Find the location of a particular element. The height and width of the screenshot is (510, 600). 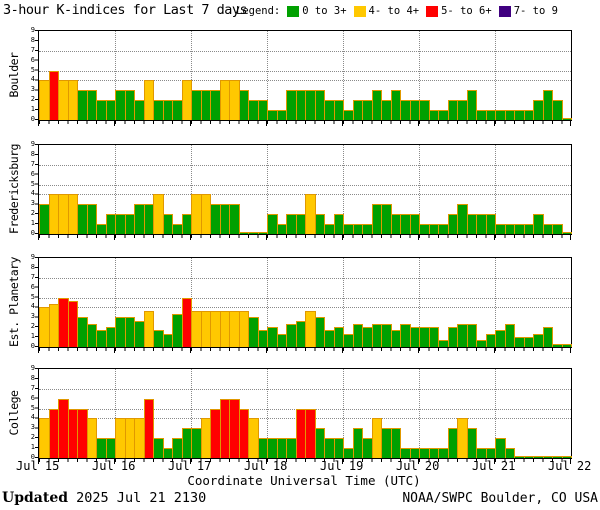

updated-label: Updated is located at coordinates (35, 498).